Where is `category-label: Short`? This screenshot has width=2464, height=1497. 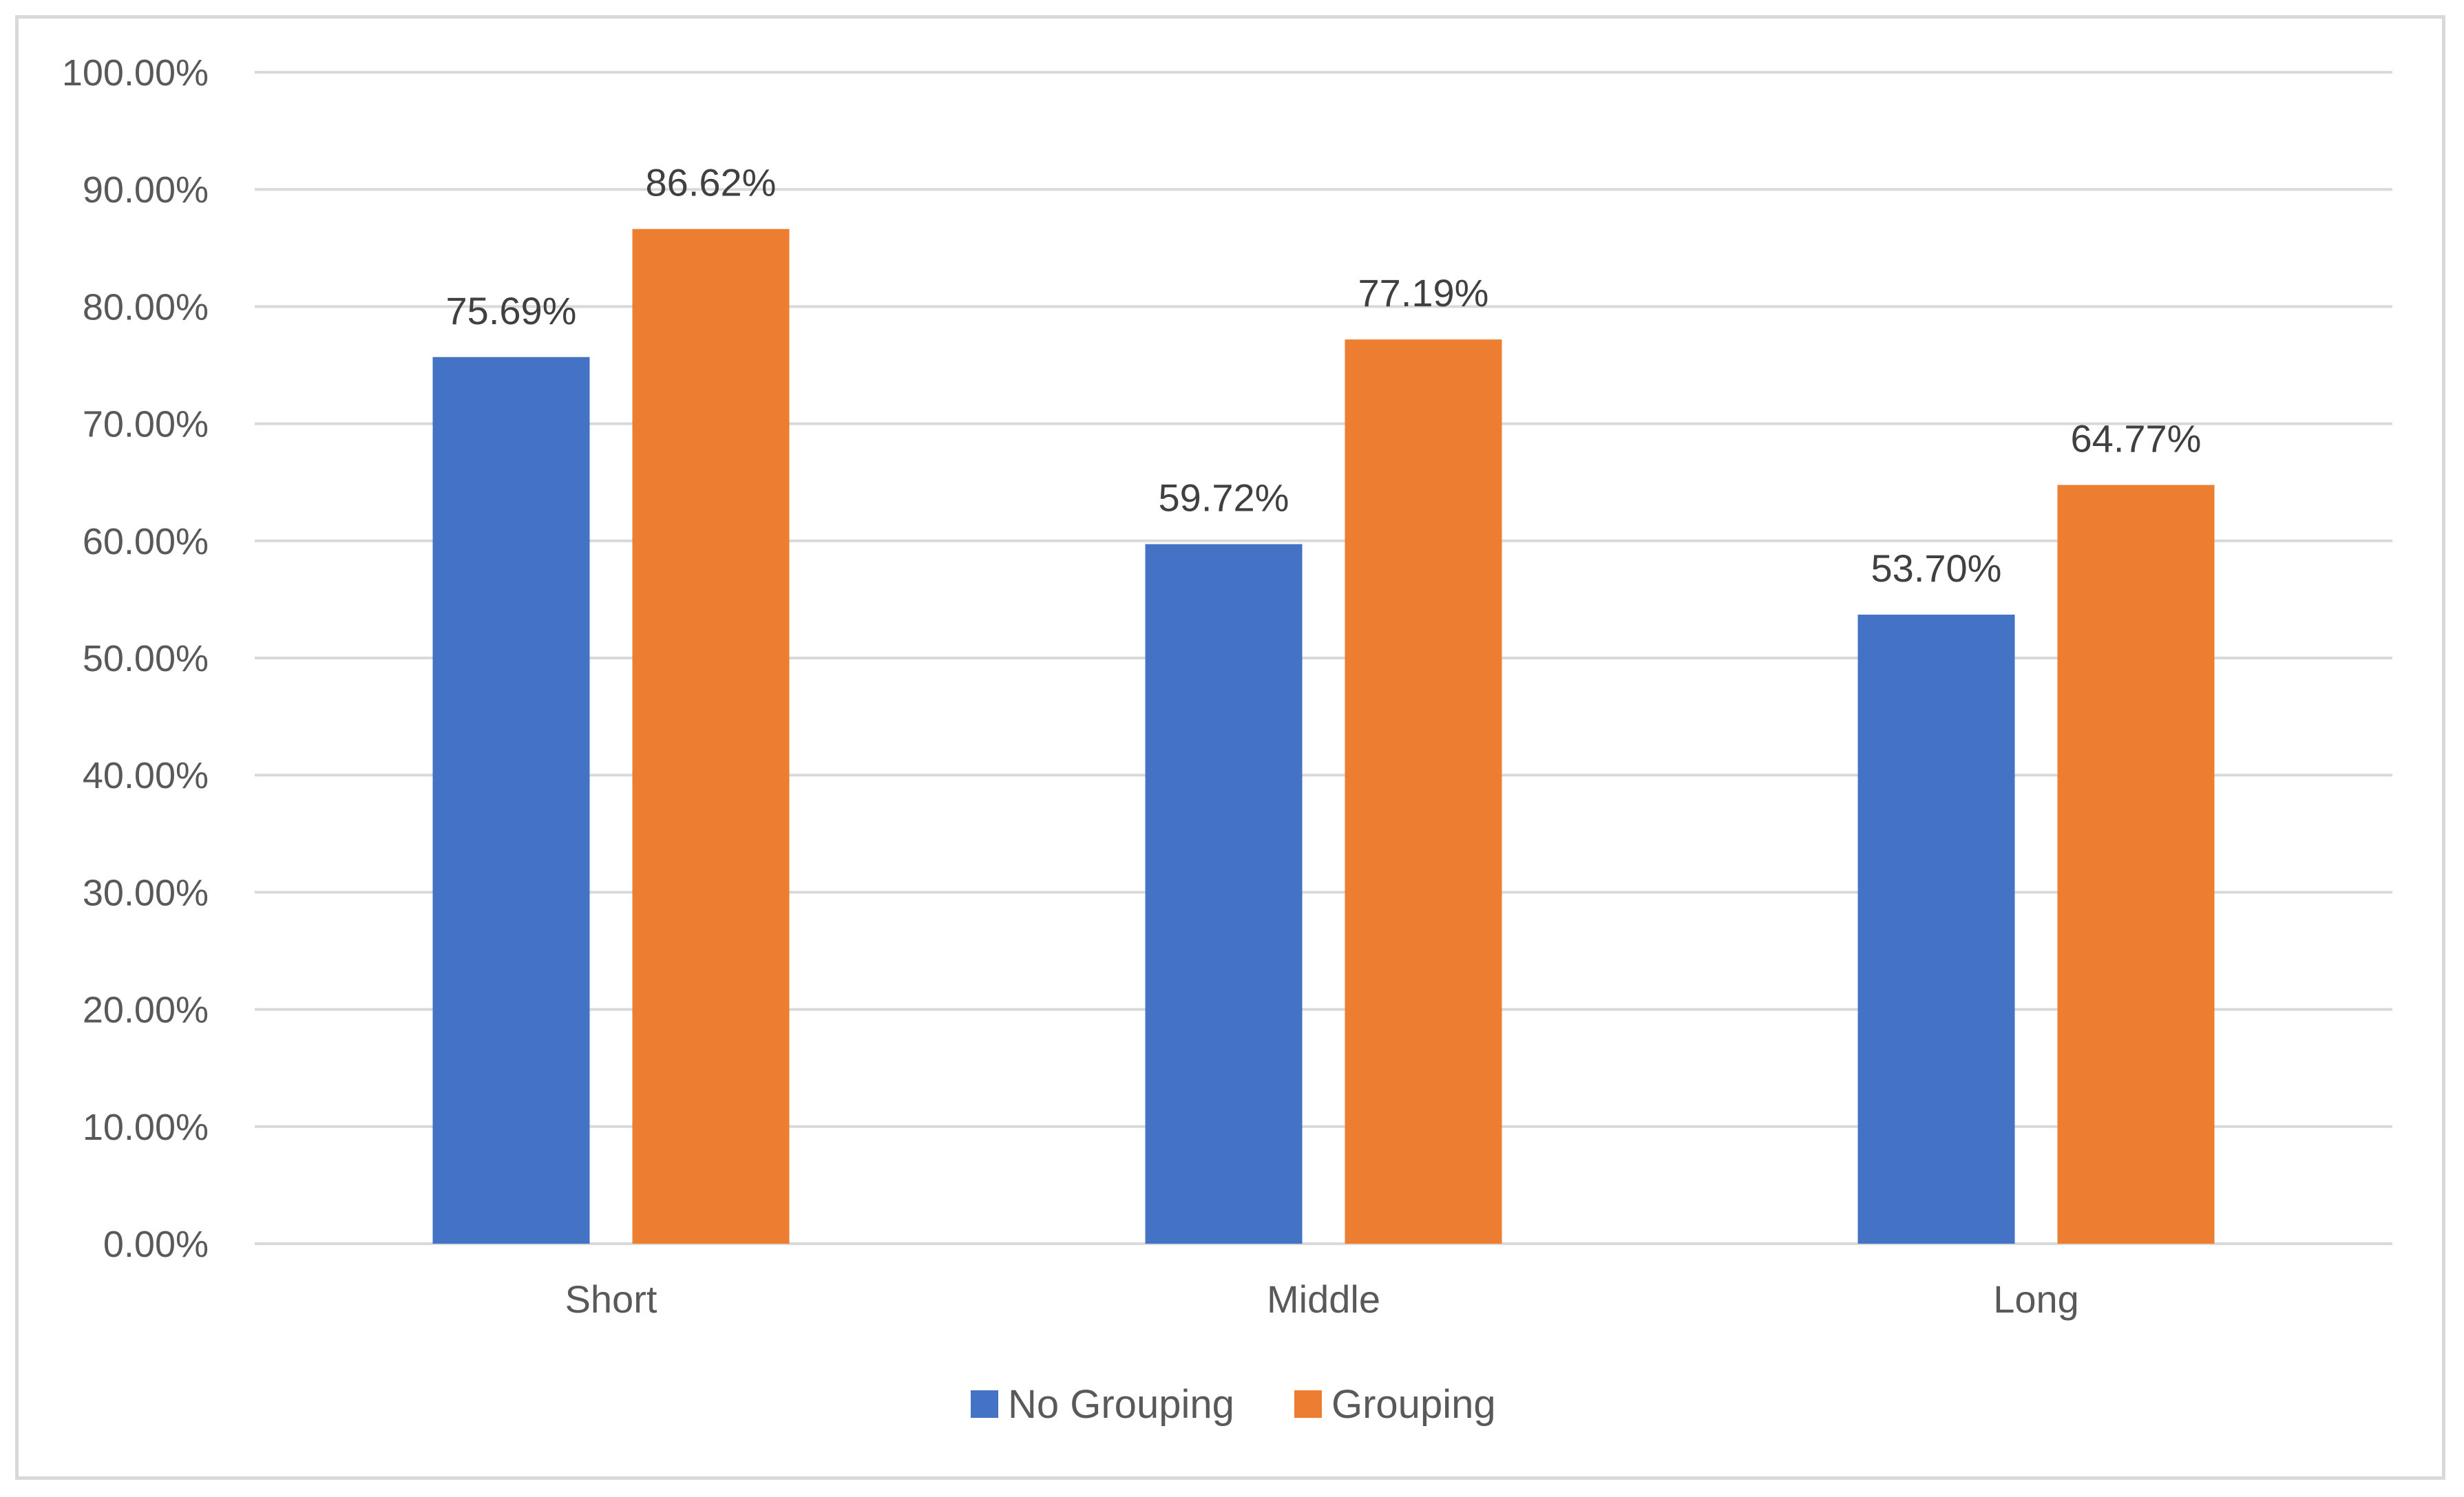
category-label: Short is located at coordinates (611, 1299).